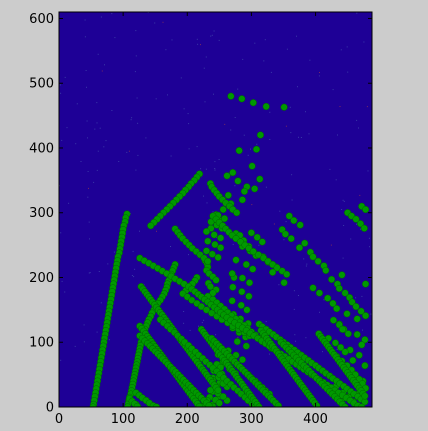 The width and height of the screenshot is (428, 431). Describe the element at coordinates (123, 419) in the screenshot. I see `x-tick-label: 100` at that location.